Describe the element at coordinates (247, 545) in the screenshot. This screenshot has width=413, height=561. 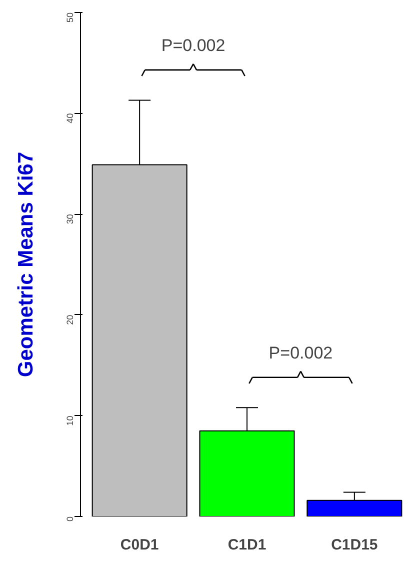
I see `x-tick-label: C1D1` at that location.